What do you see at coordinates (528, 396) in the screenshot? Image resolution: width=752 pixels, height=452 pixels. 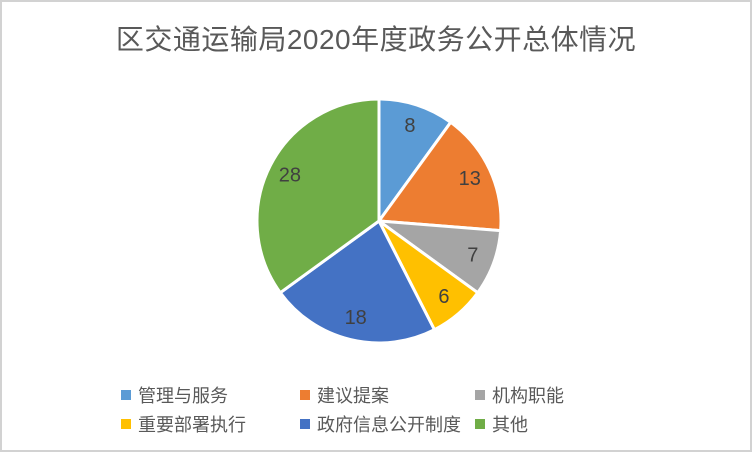 I see `legend-label: 机构职能` at bounding box center [528, 396].